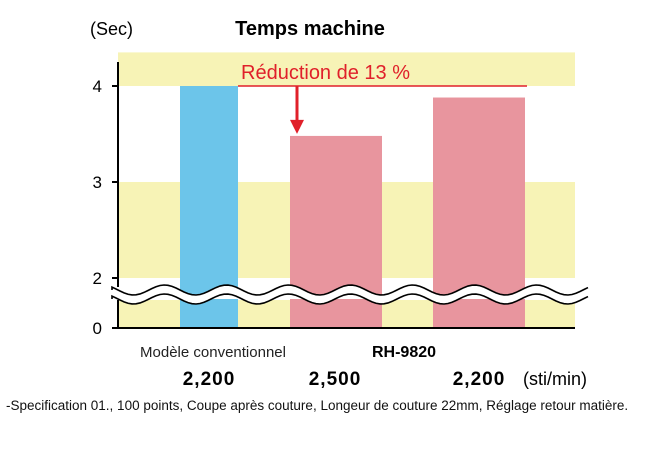 The width and height of the screenshot is (672, 450). I want to click on break-gap, so click(350, 294).